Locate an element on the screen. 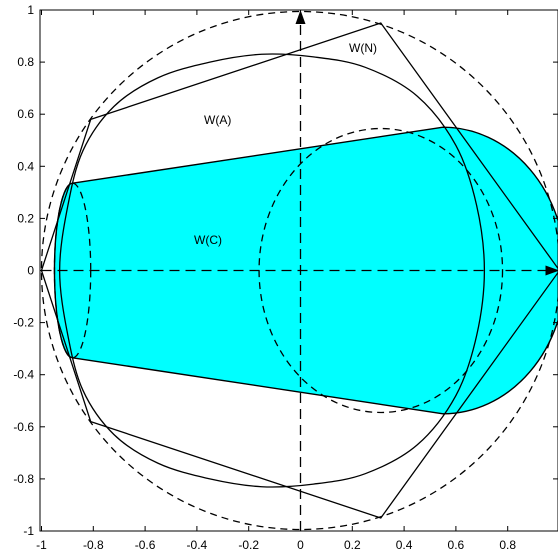 This screenshot has width=558, height=556. x-tick-label: -1 is located at coordinates (41, 545).